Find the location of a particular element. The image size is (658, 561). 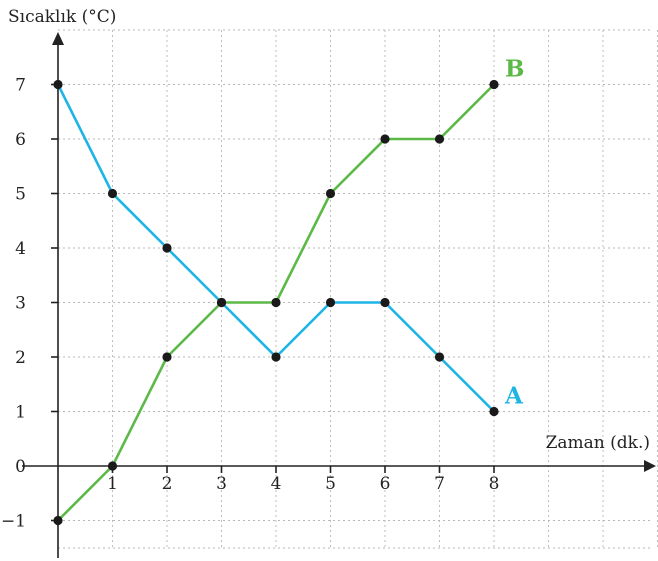

y-tick-label: 6 is located at coordinates (20, 140).